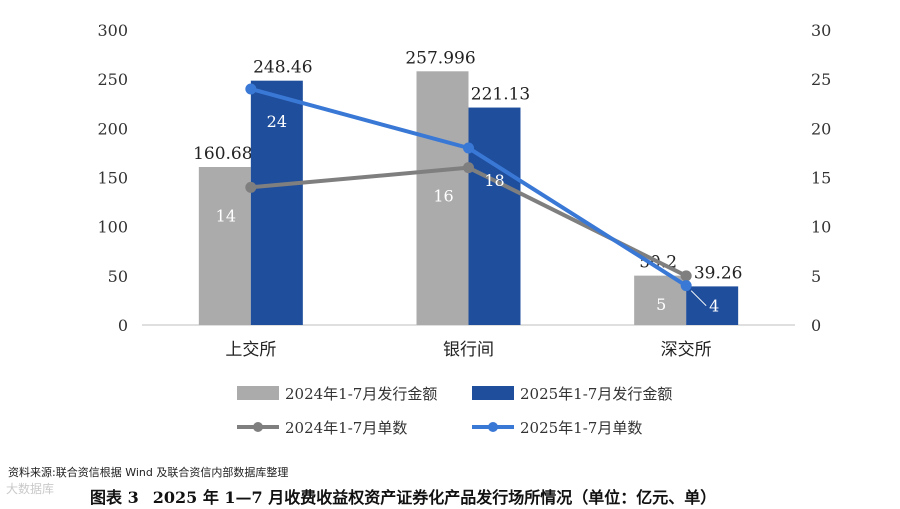 This screenshot has width=900, height=509. Describe the element at coordinates (346, 428) in the screenshot. I see `legend-label: 2024年1-7月单数` at that location.